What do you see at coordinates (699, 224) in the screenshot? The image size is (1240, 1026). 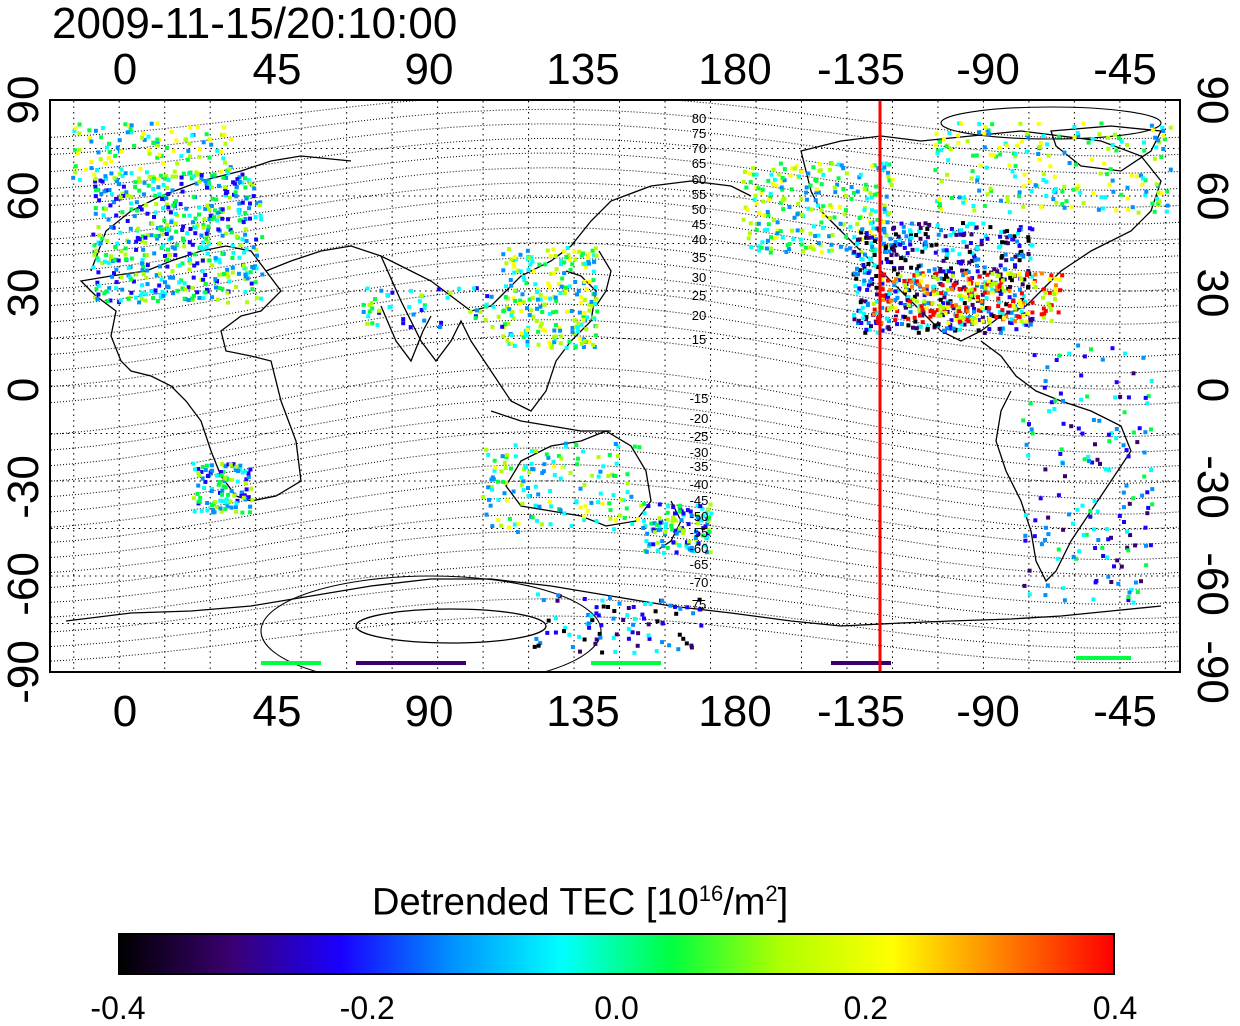 I see `contour-label: 45` at bounding box center [699, 224].